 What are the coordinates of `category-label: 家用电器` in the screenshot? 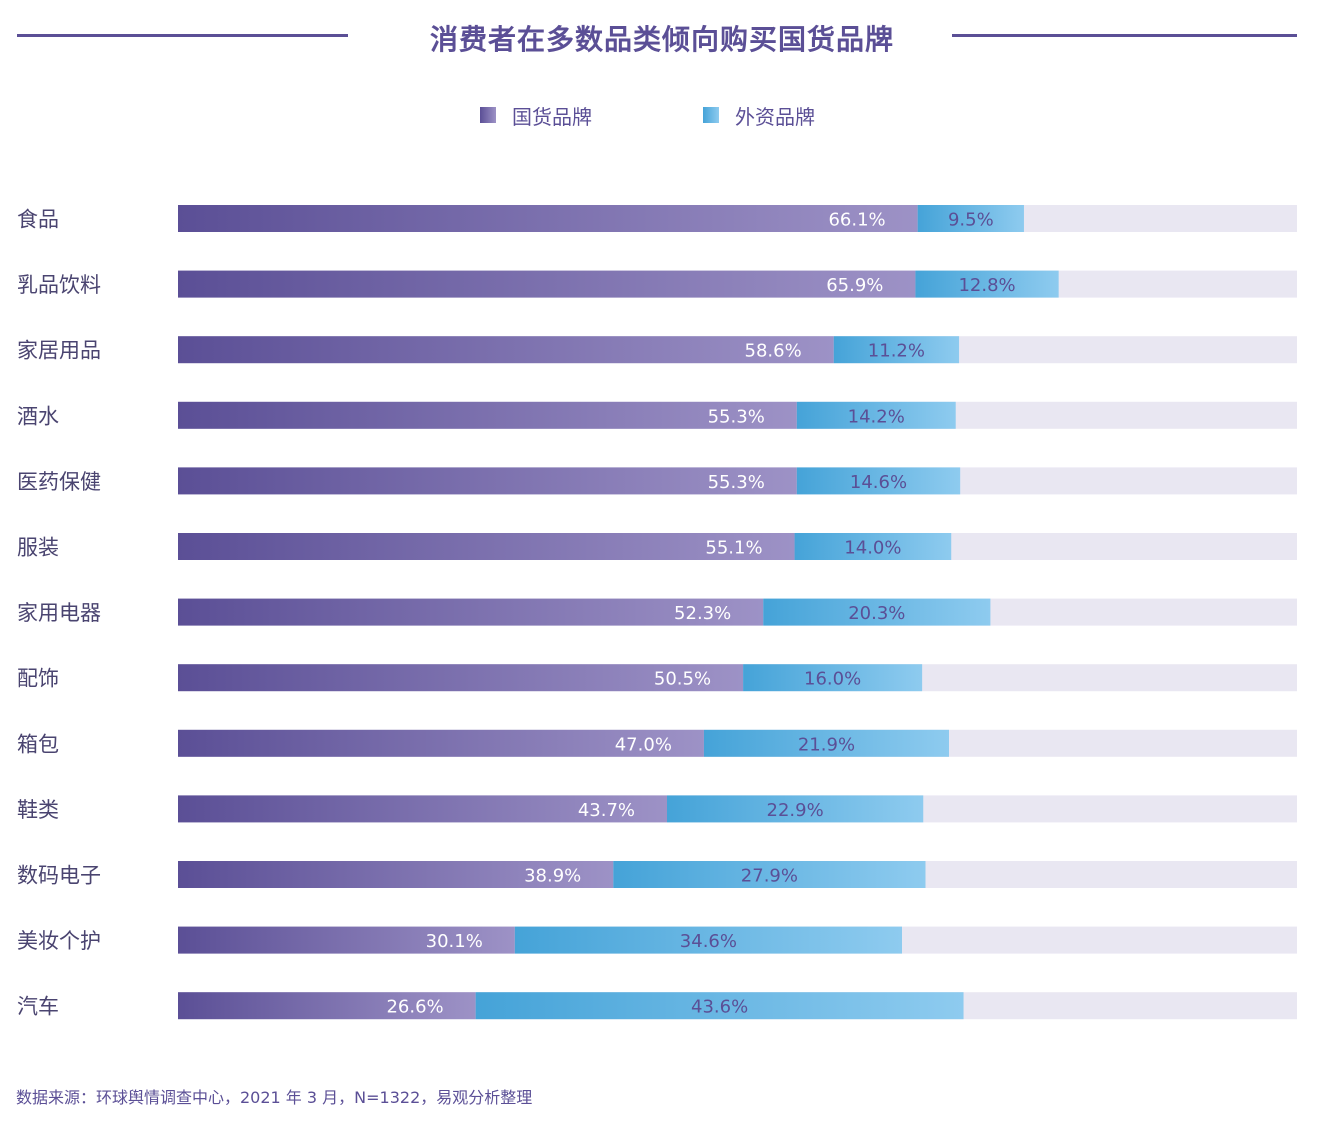 It's located at (59, 613).